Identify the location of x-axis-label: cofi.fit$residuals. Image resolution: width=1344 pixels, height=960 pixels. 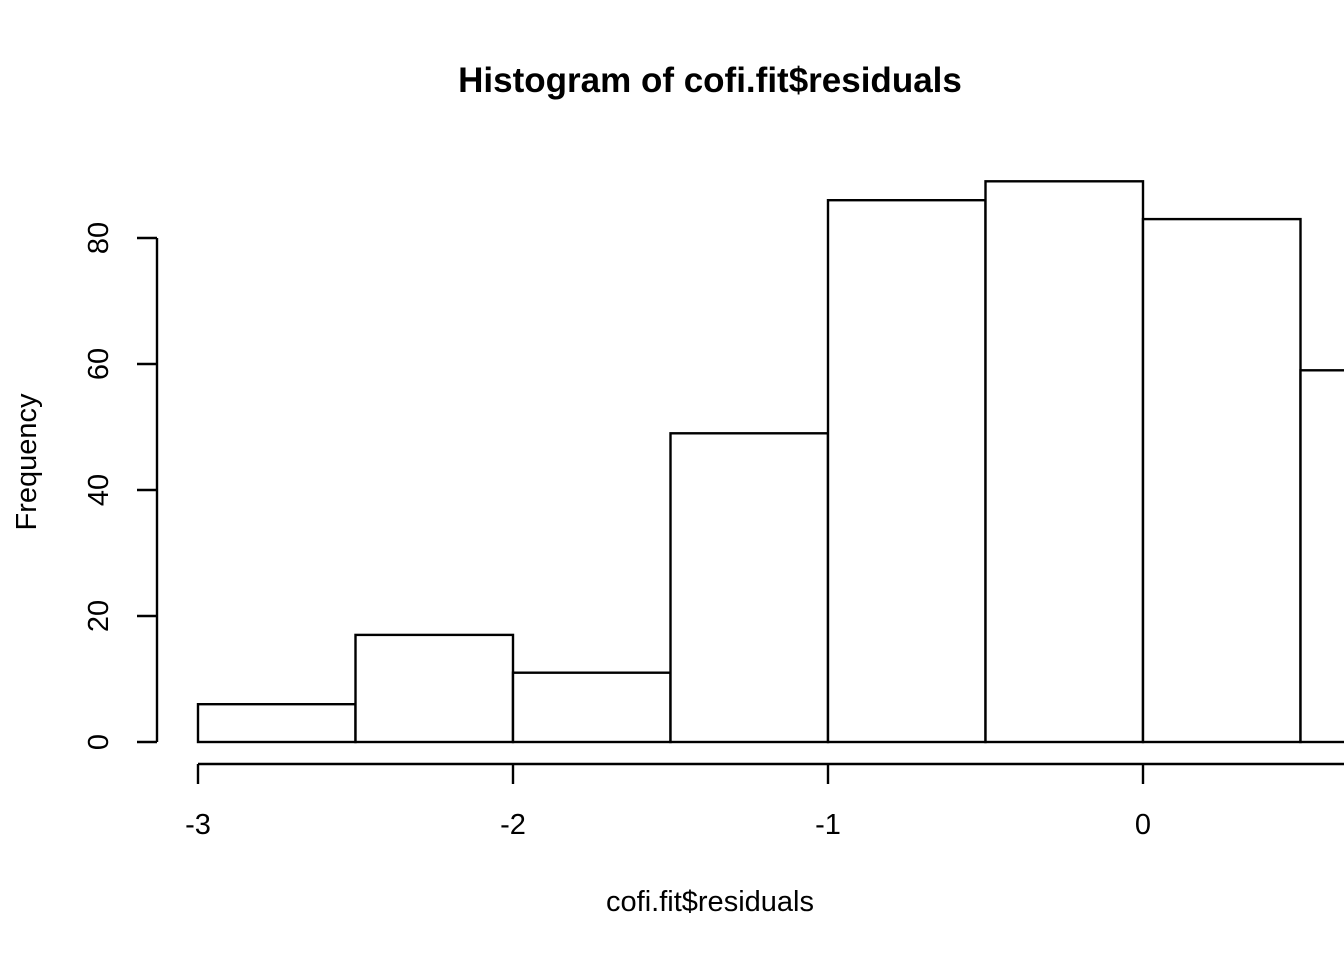
(710, 902).